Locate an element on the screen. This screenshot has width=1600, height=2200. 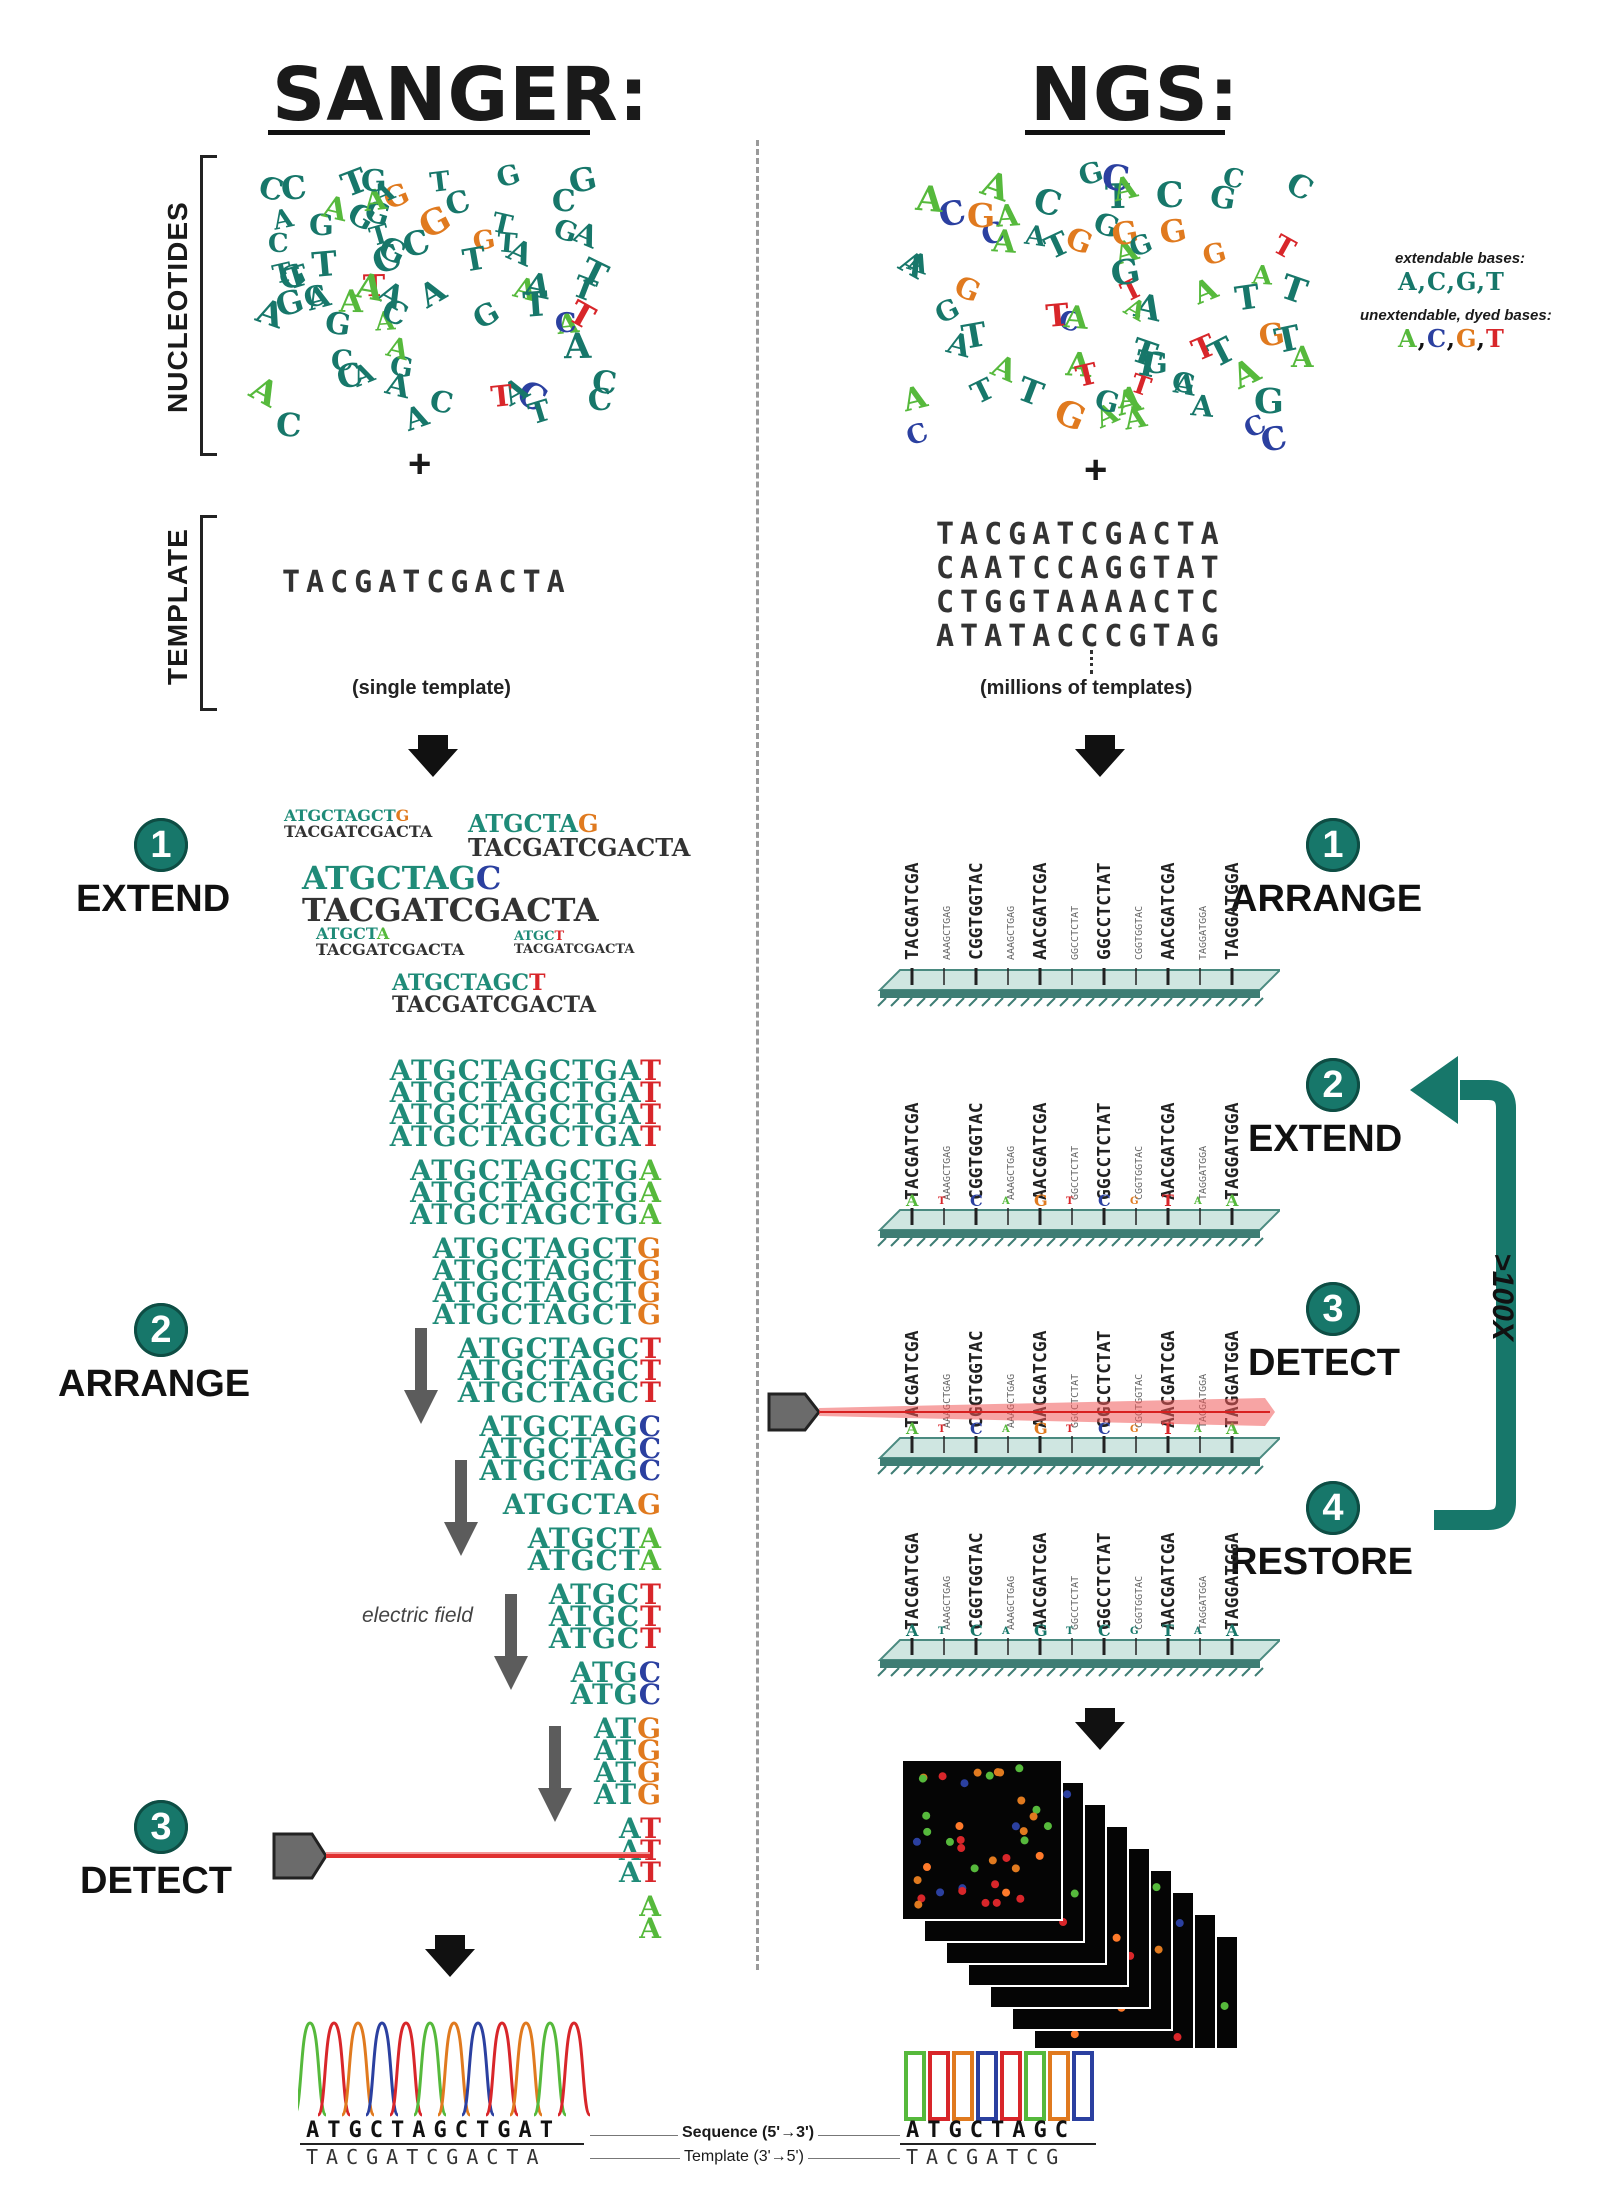
sanger-chromatogram is located at coordinates (445, 2069).